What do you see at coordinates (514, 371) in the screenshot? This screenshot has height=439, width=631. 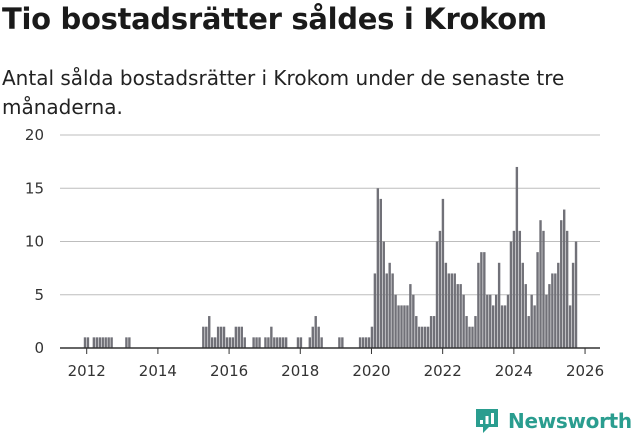 I see `x-tick-label: 2024` at bounding box center [514, 371].